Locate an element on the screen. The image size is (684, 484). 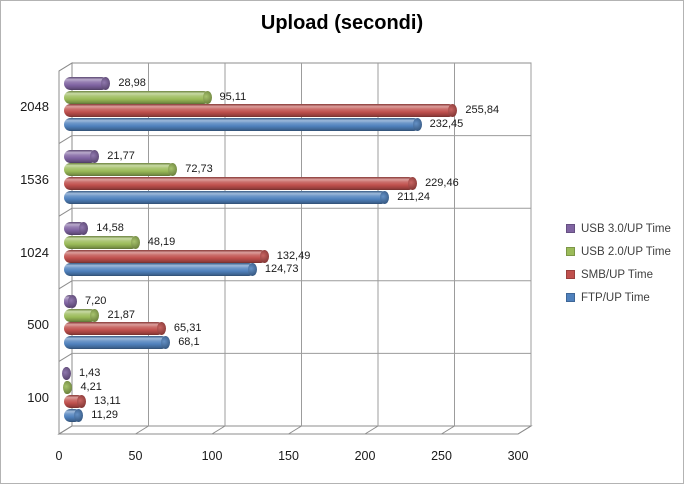
bar-value-label: 132,49 is located at coordinates (293, 255).